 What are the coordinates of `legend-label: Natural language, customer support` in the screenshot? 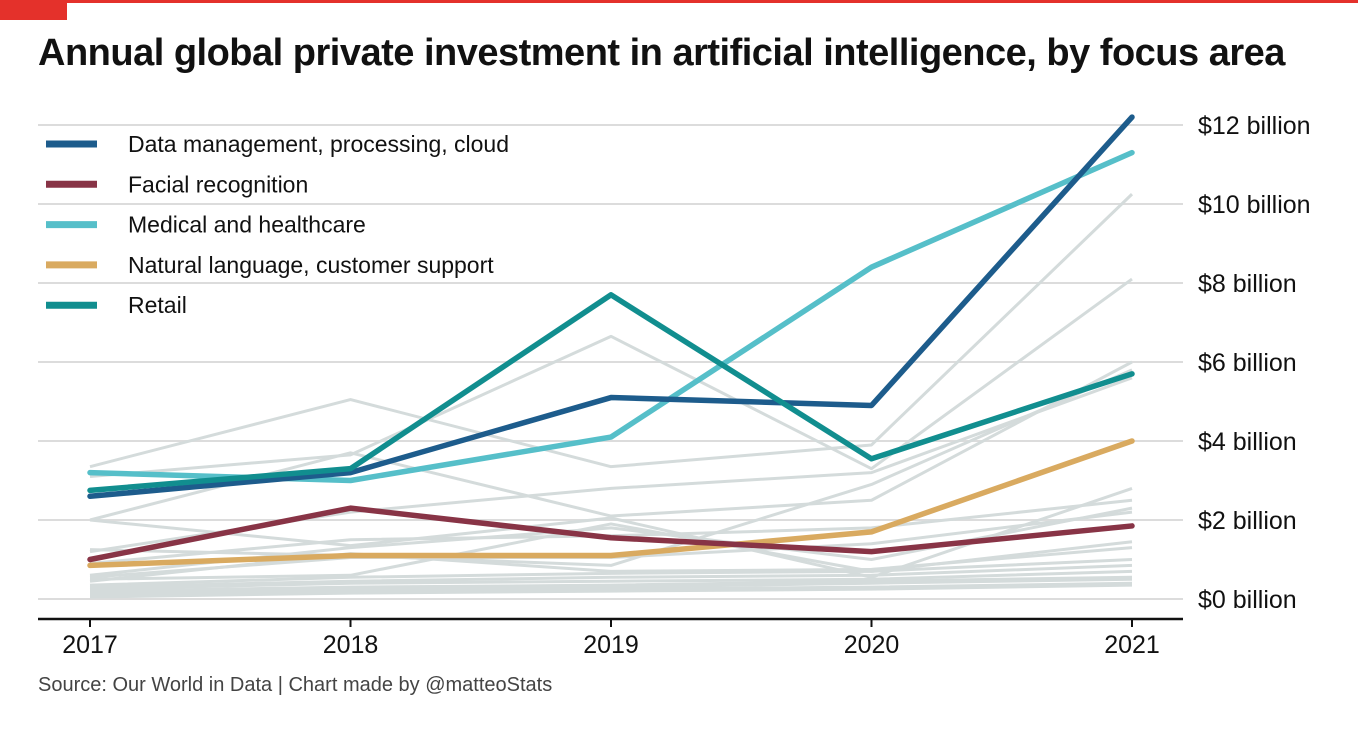 It's located at (311, 265).